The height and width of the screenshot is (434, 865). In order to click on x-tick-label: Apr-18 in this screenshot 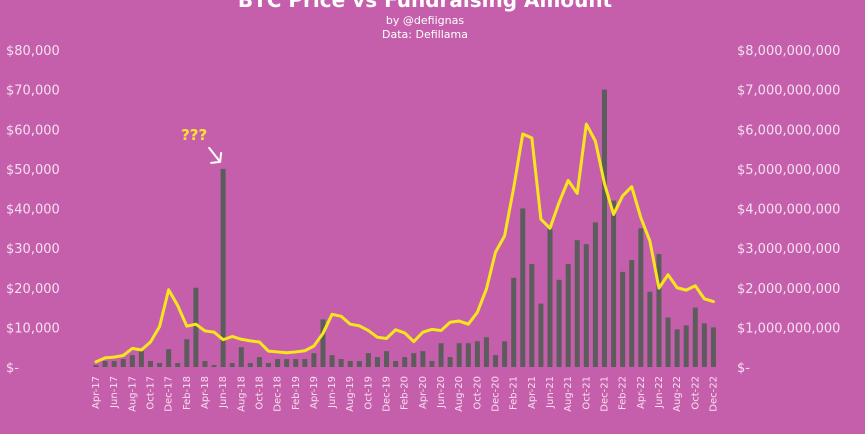, I will do `click(205, 392)`.